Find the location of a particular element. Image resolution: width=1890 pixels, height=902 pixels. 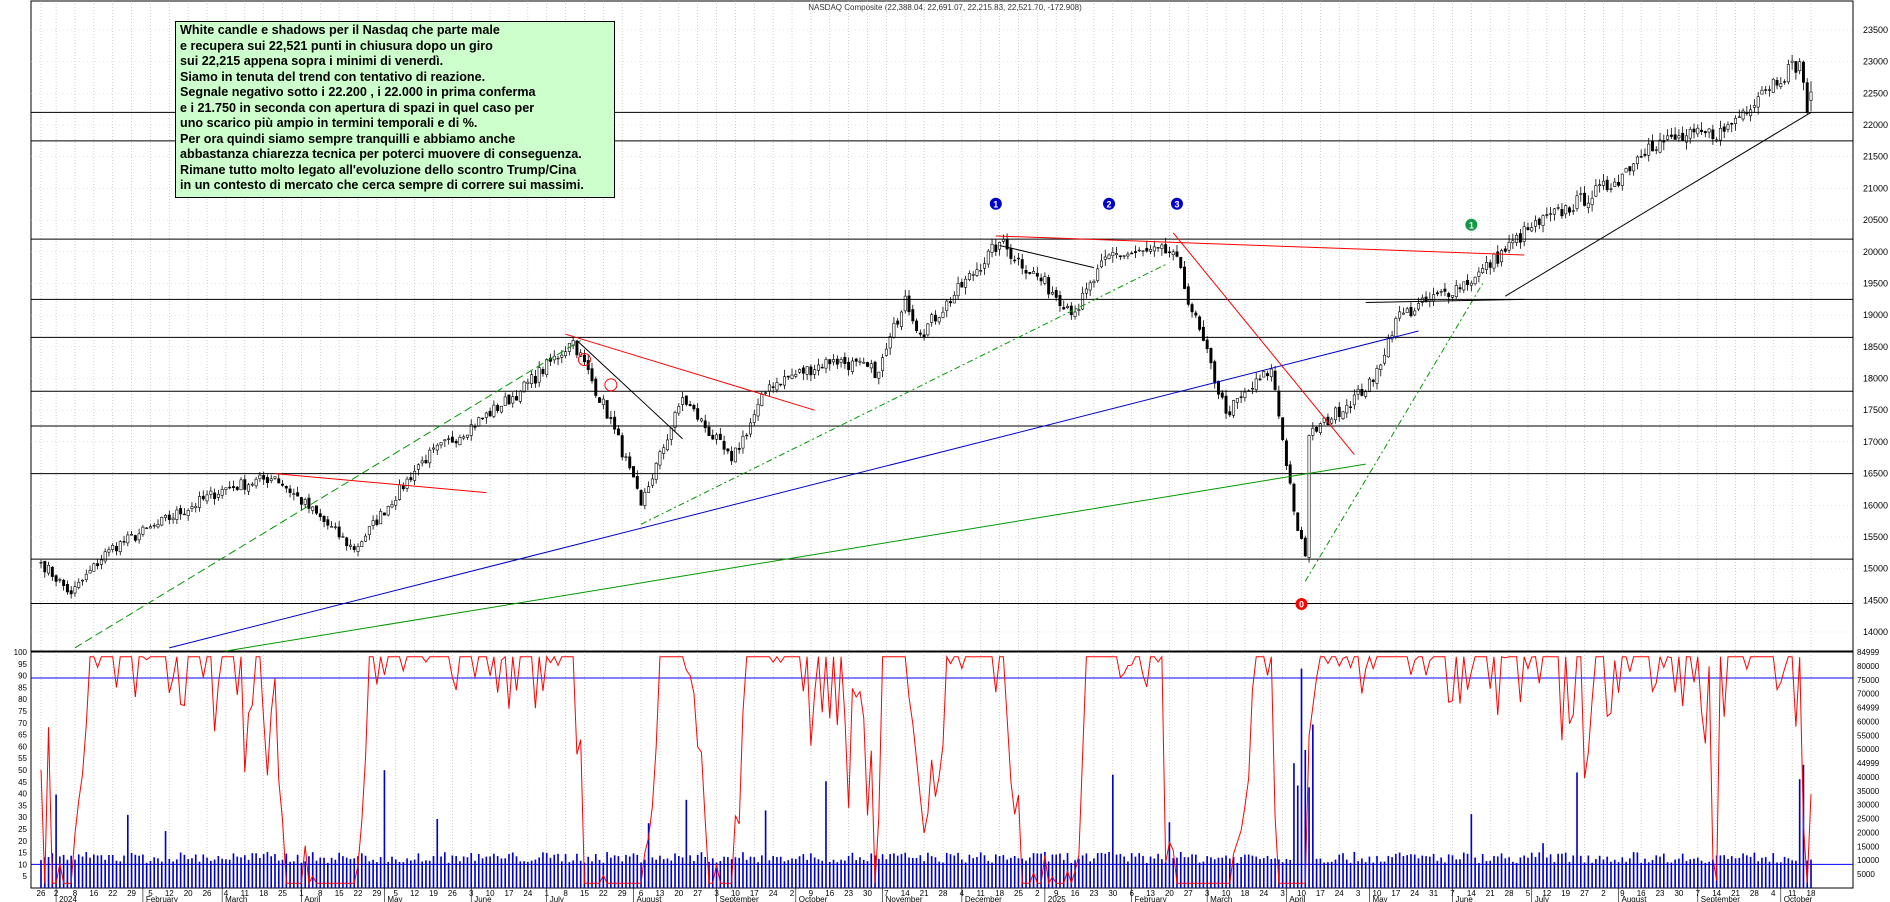

price-tick-label: 16500 is located at coordinates (1875, 474).